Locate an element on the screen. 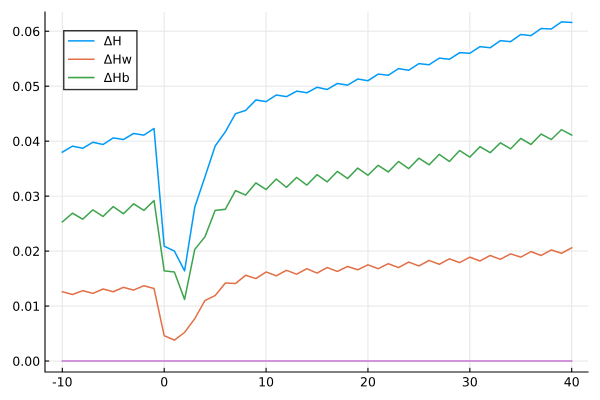  x-tick-label: -10 is located at coordinates (62, 382).